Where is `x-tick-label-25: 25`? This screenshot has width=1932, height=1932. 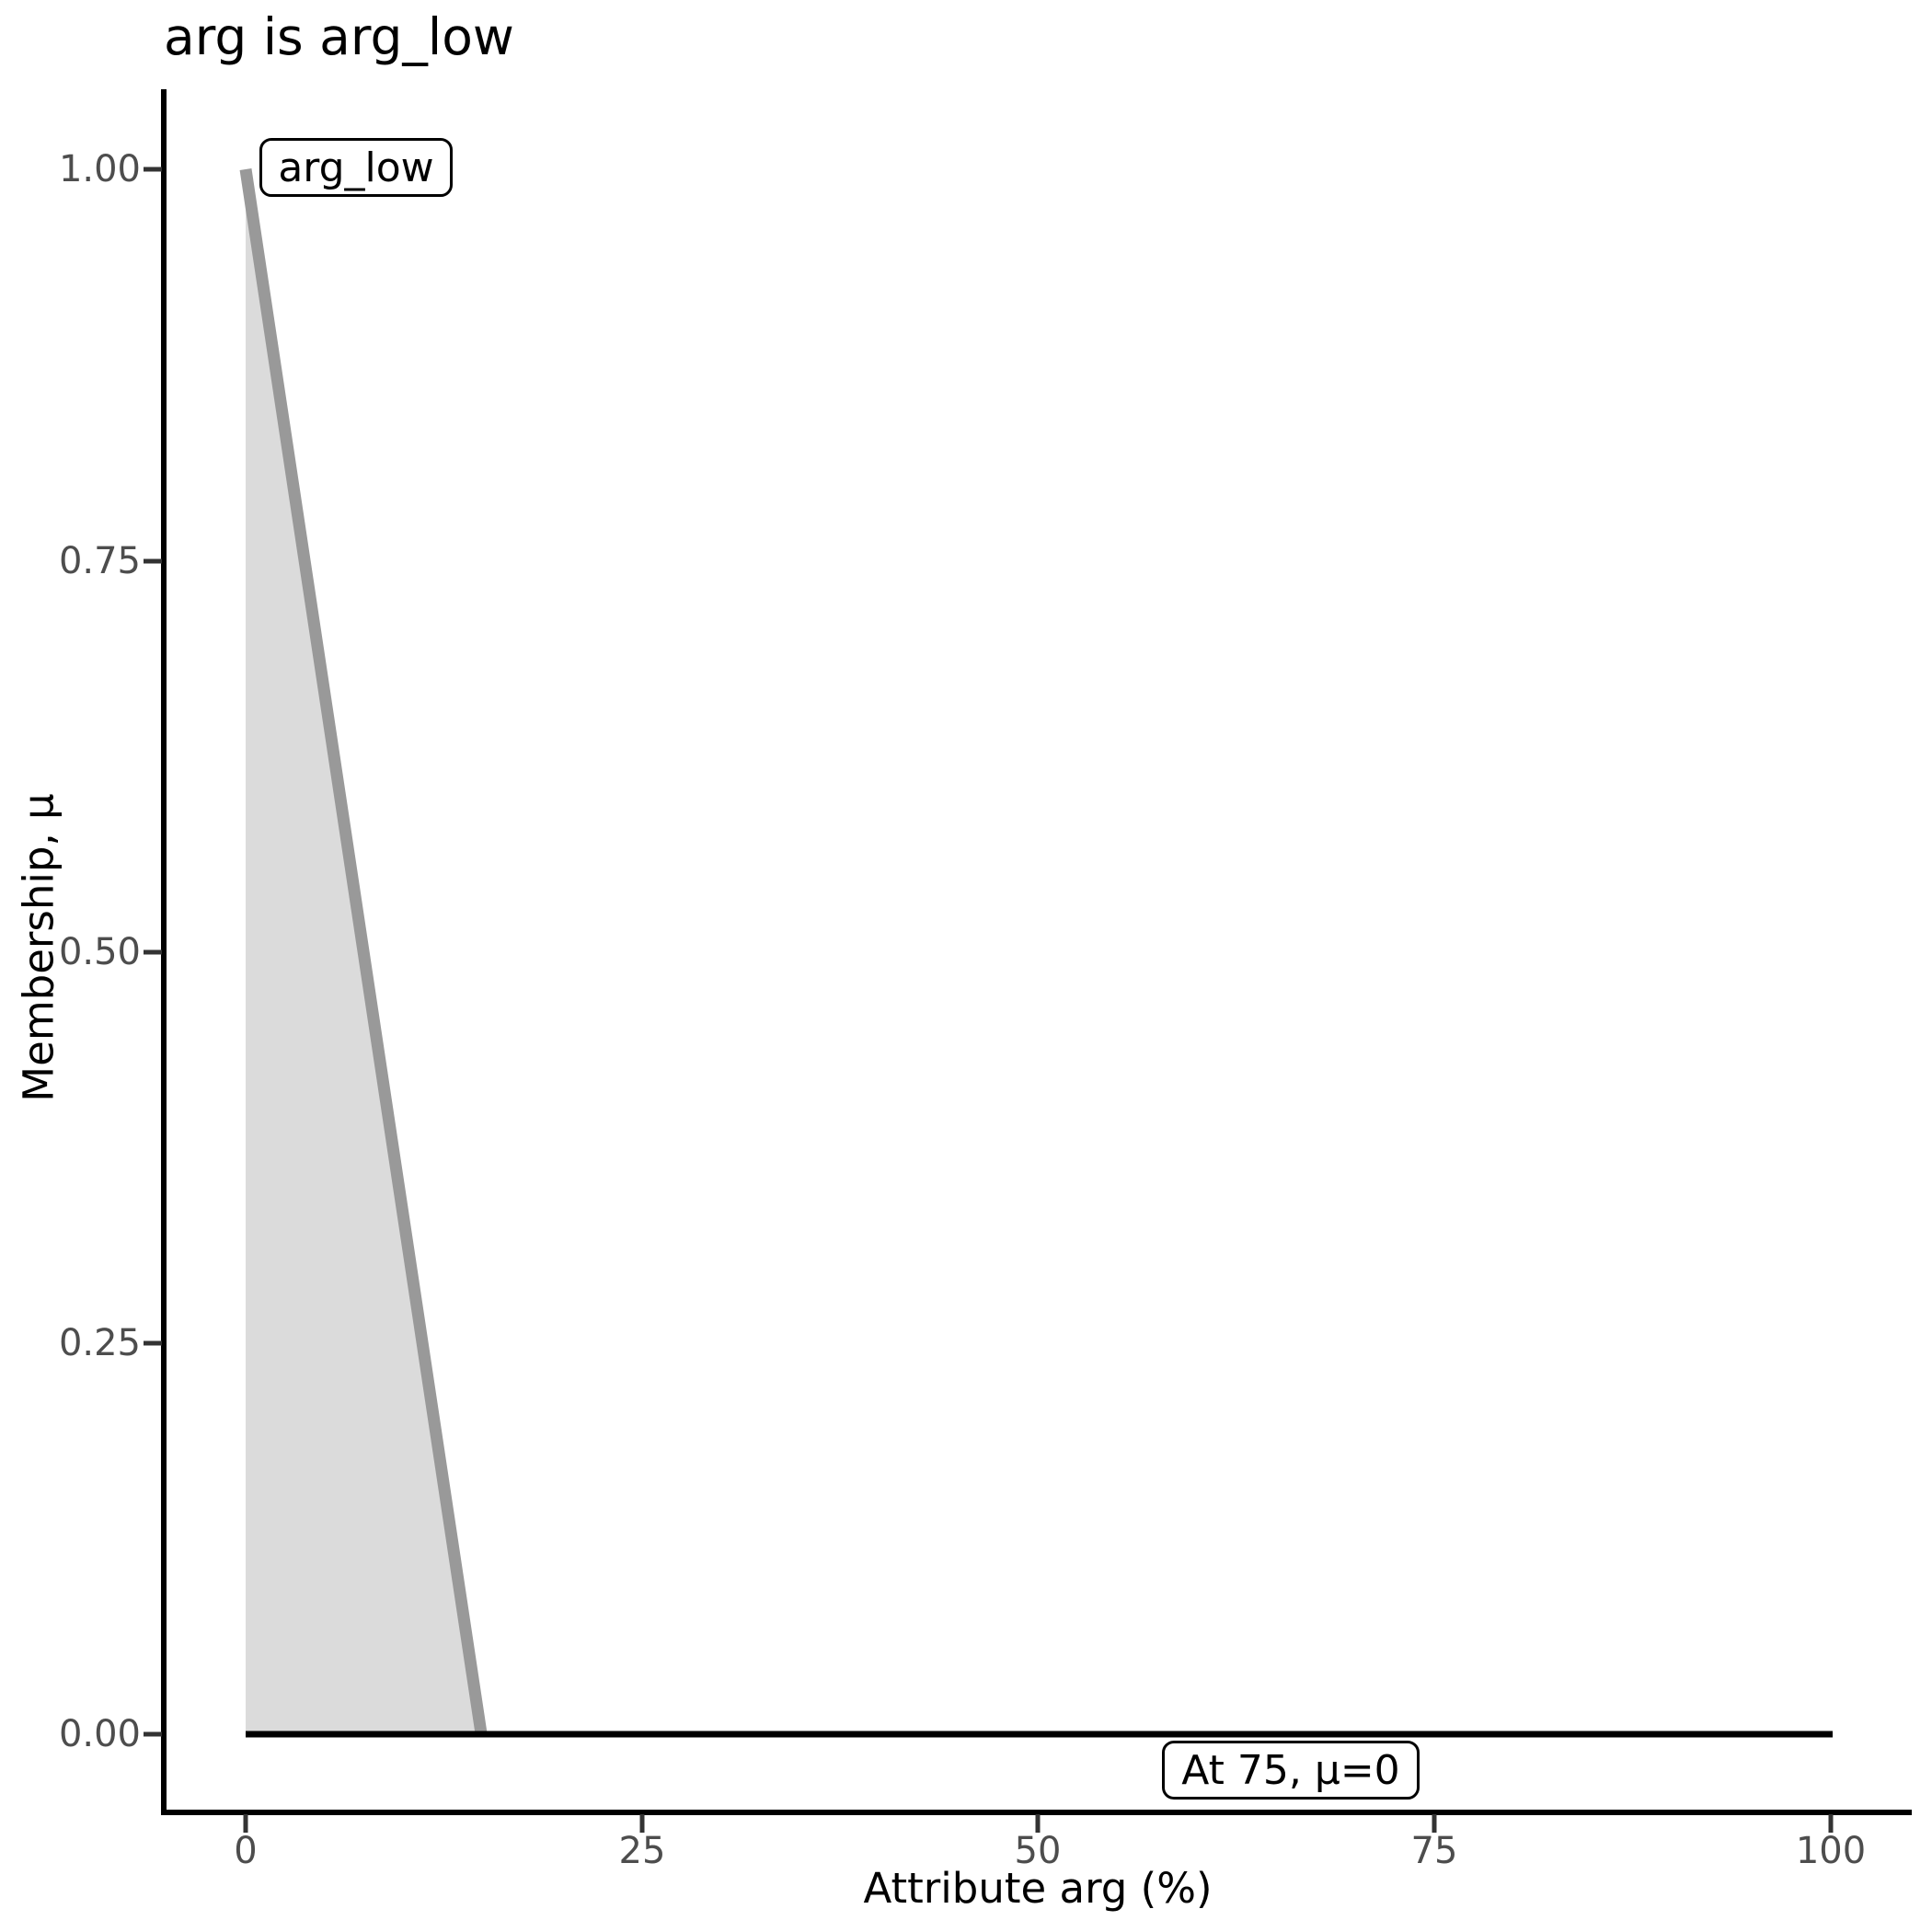
x-tick-label-25: 25 is located at coordinates (642, 1851).